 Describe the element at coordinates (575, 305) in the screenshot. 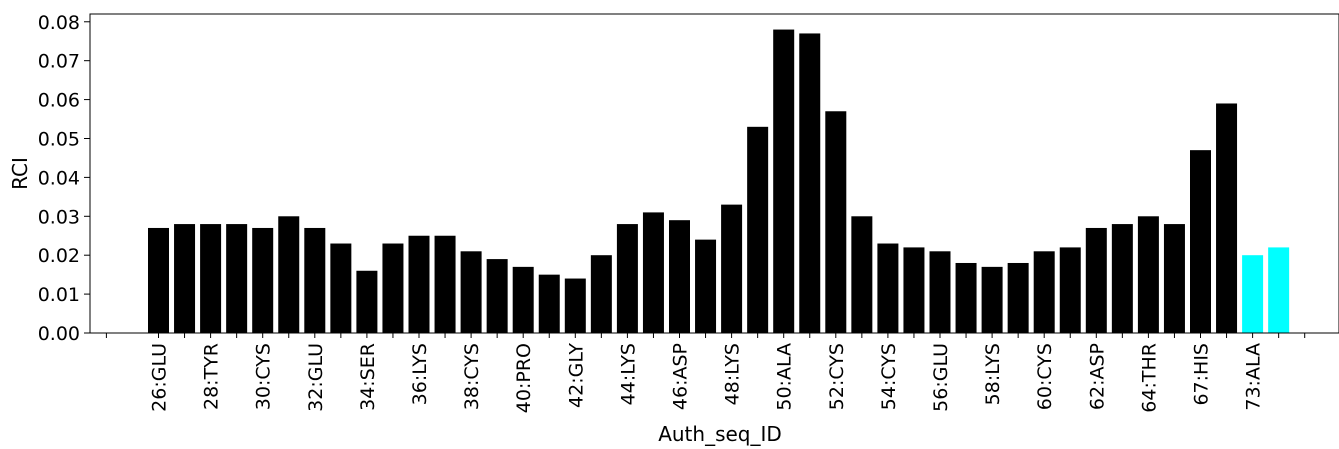

I see `bar-42:GLY` at that location.